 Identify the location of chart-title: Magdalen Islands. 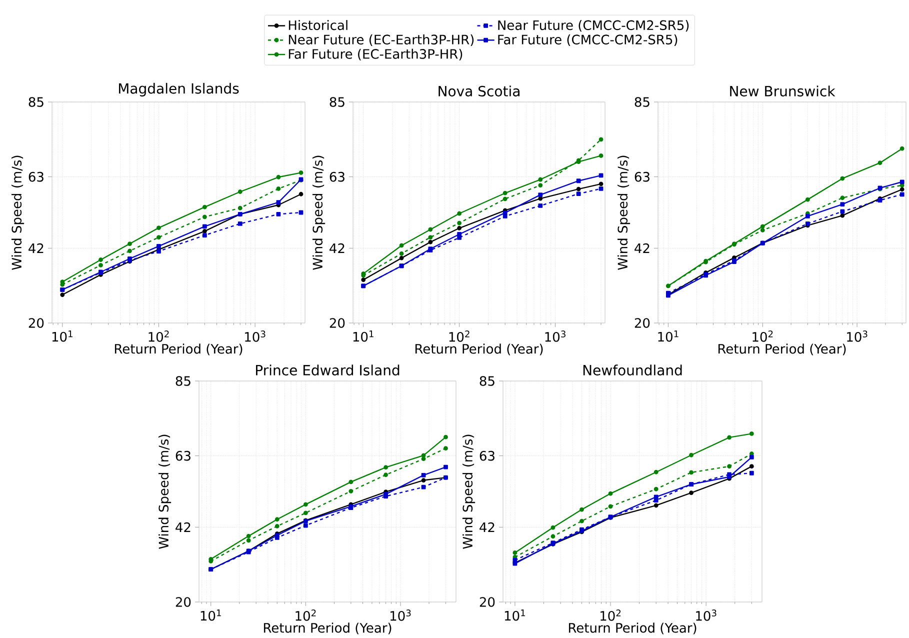
(178, 90).